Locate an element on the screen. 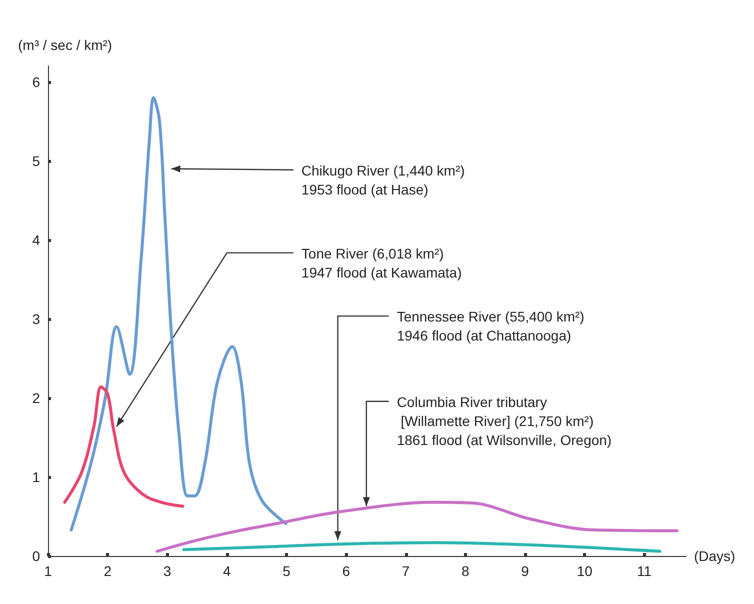 This screenshot has height=604, width=754. x-tick-label: 11 is located at coordinates (644, 571).